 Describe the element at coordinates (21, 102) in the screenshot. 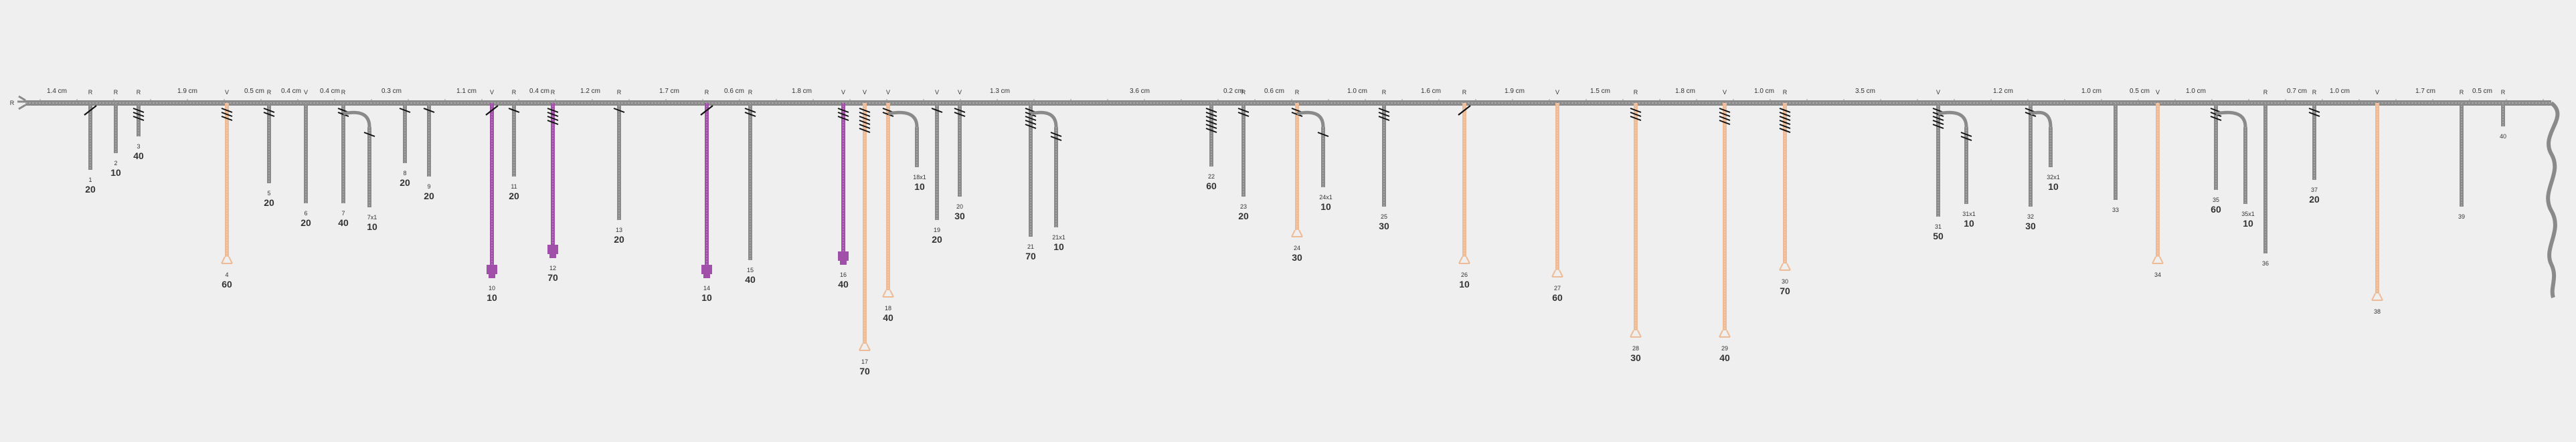

I see `root-origin-fork` at that location.